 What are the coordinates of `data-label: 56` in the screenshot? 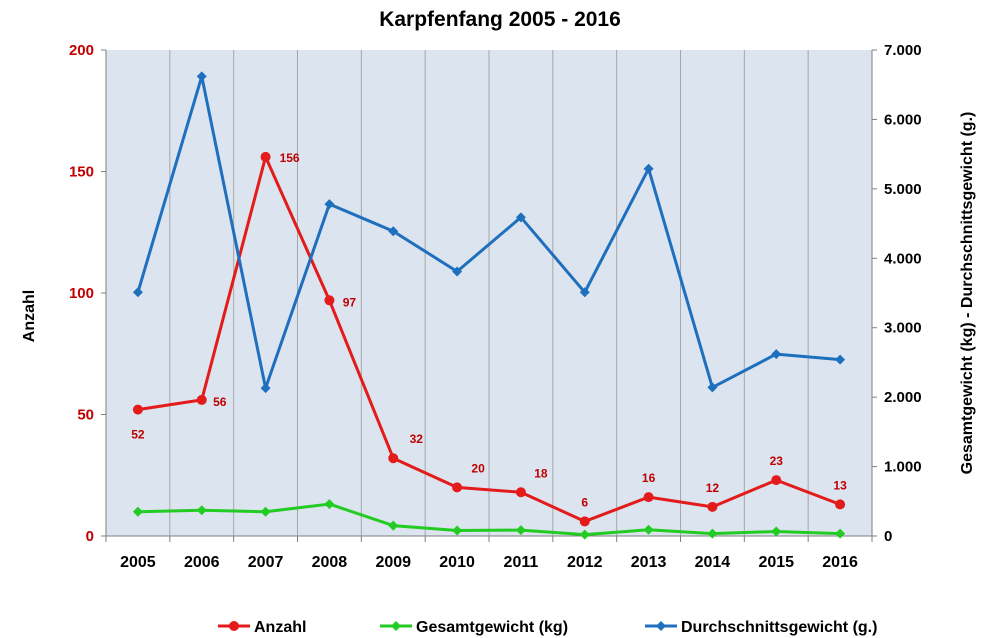 It's located at (220, 402).